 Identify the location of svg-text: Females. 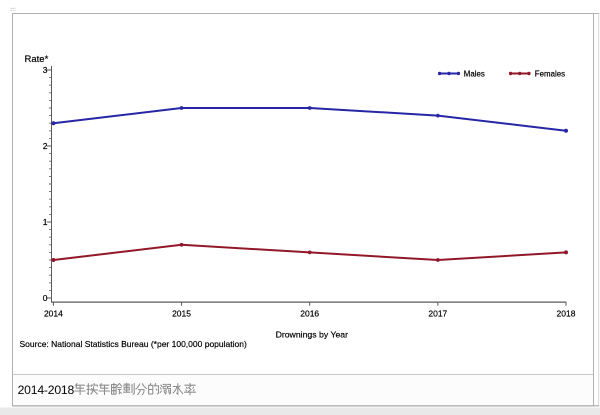
(550, 74).